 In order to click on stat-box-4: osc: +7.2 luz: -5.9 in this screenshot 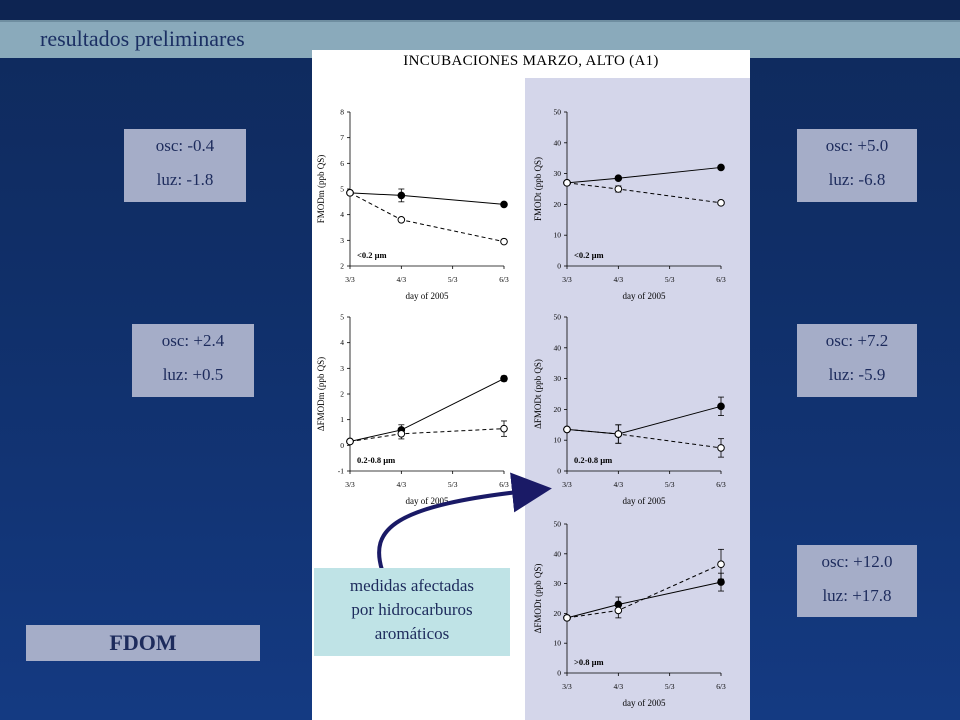, I will do `click(857, 360)`.